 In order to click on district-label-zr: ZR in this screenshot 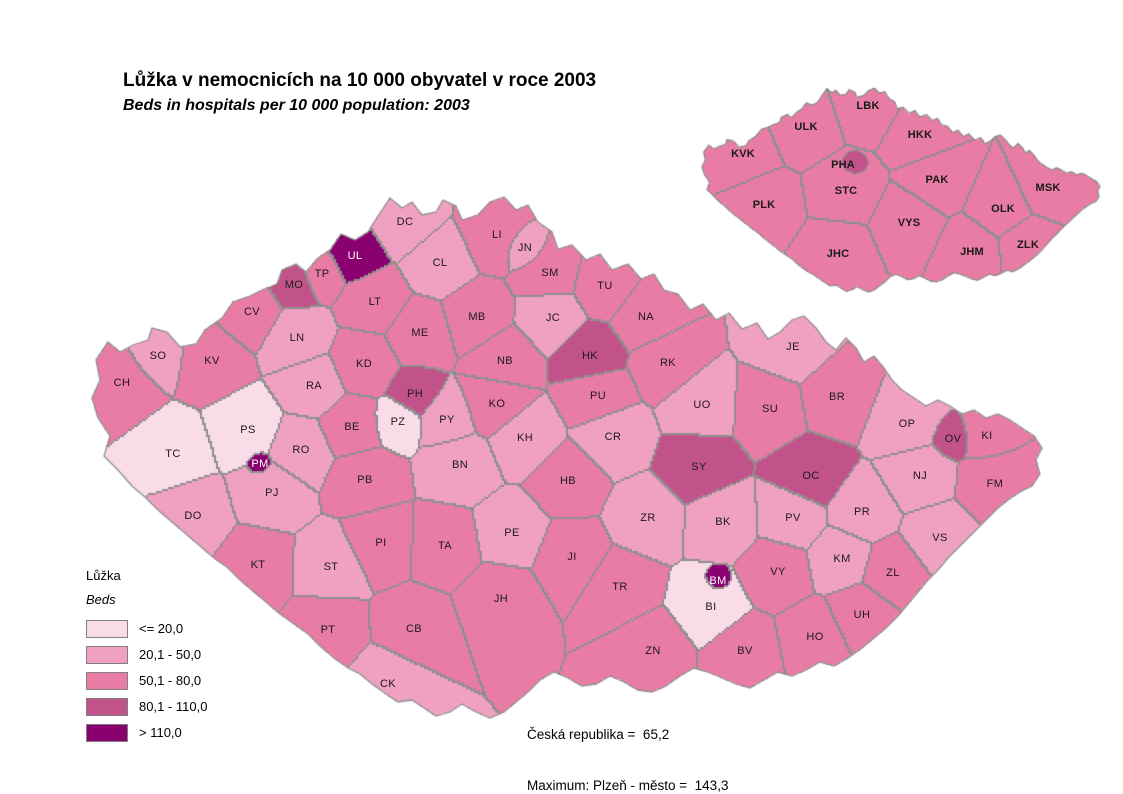, I will do `click(648, 518)`.